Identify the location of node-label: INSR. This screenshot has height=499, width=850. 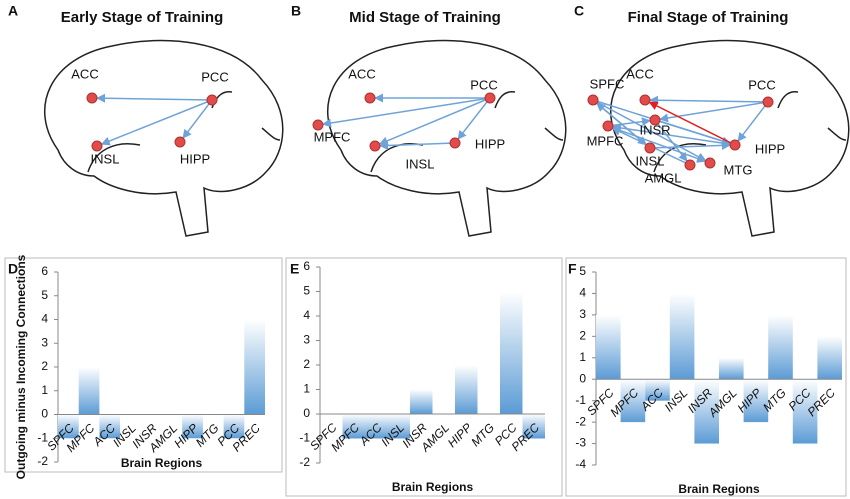
(654, 129).